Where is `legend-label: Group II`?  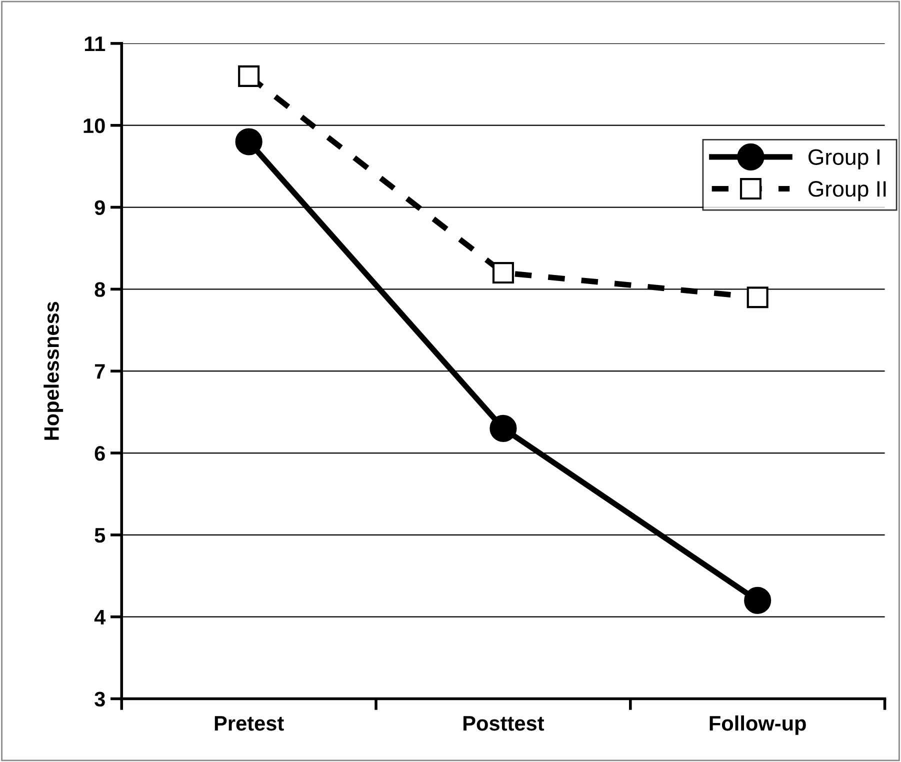
legend-label: Group II is located at coordinates (847, 191).